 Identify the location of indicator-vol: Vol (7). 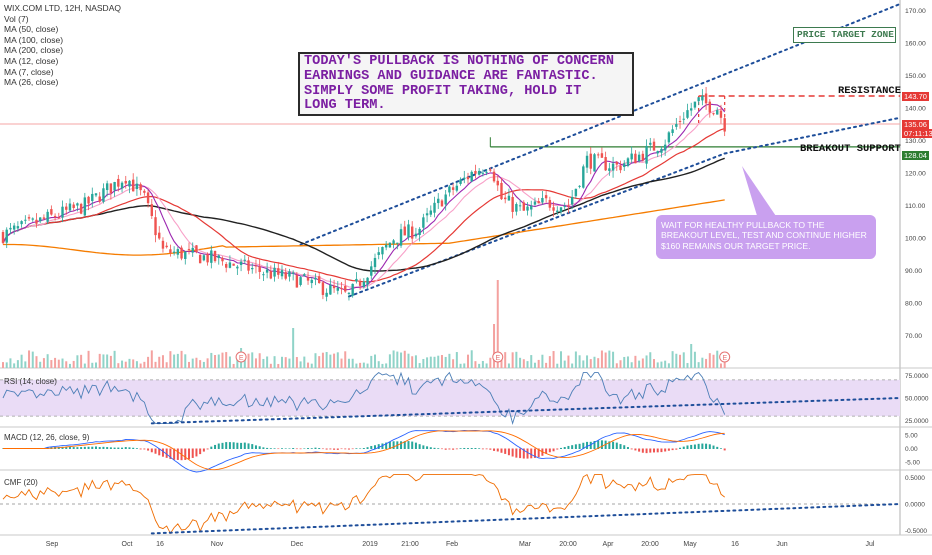
(16, 18).